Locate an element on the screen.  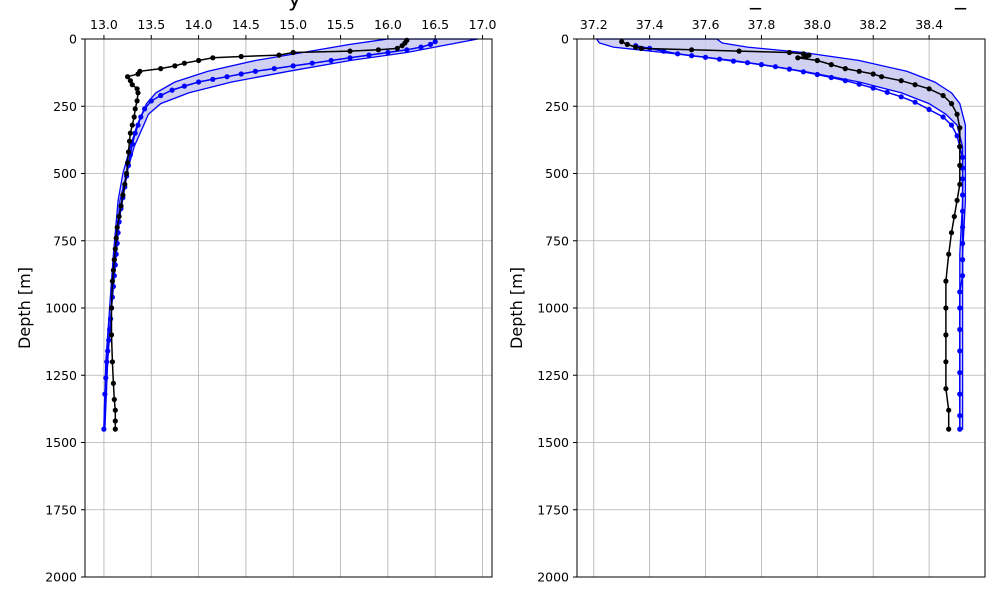
temperature-y-axis-label: Depth [m] is located at coordinates (24, 308).